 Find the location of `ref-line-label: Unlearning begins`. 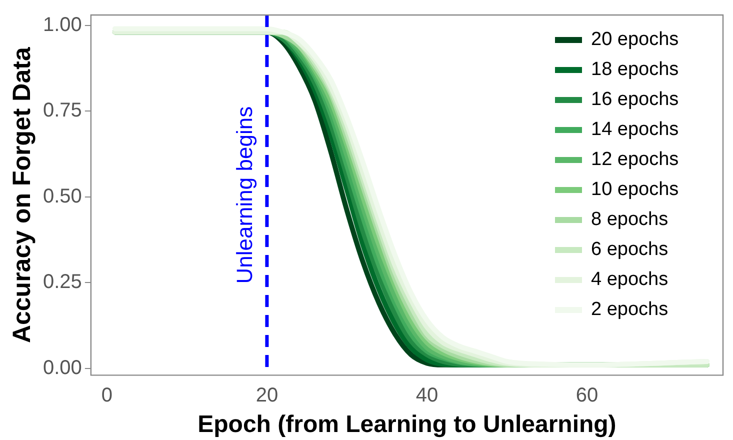

ref-line-label: Unlearning begins is located at coordinates (245, 195).